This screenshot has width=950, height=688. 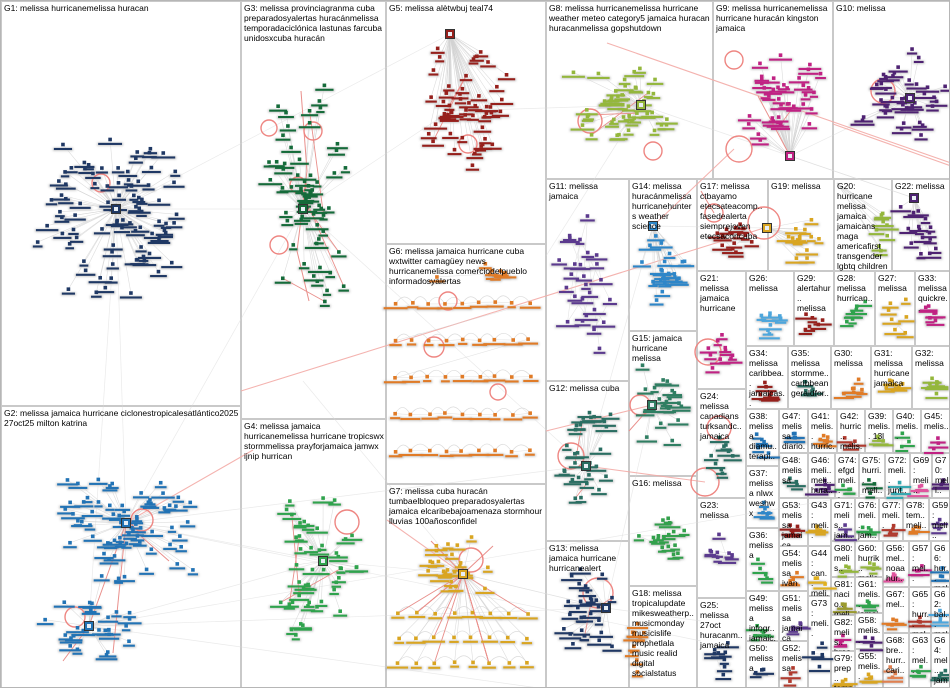 What do you see at coordinates (773, 90) in the screenshot?
I see `group-box-G9` at bounding box center [773, 90].